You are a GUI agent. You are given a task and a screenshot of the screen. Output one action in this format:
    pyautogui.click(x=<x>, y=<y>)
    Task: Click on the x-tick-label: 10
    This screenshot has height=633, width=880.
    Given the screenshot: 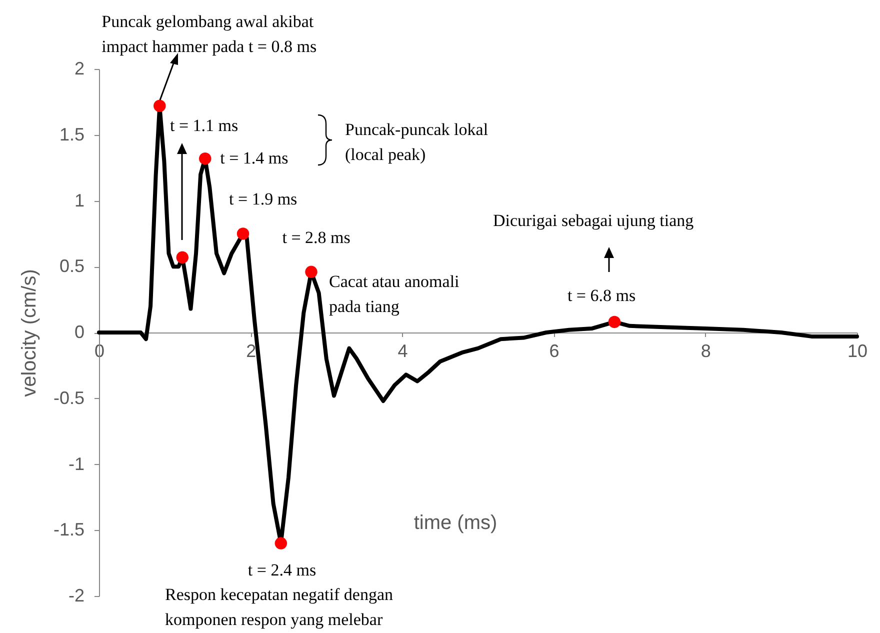 What is the action you would take?
    pyautogui.click(x=857, y=351)
    